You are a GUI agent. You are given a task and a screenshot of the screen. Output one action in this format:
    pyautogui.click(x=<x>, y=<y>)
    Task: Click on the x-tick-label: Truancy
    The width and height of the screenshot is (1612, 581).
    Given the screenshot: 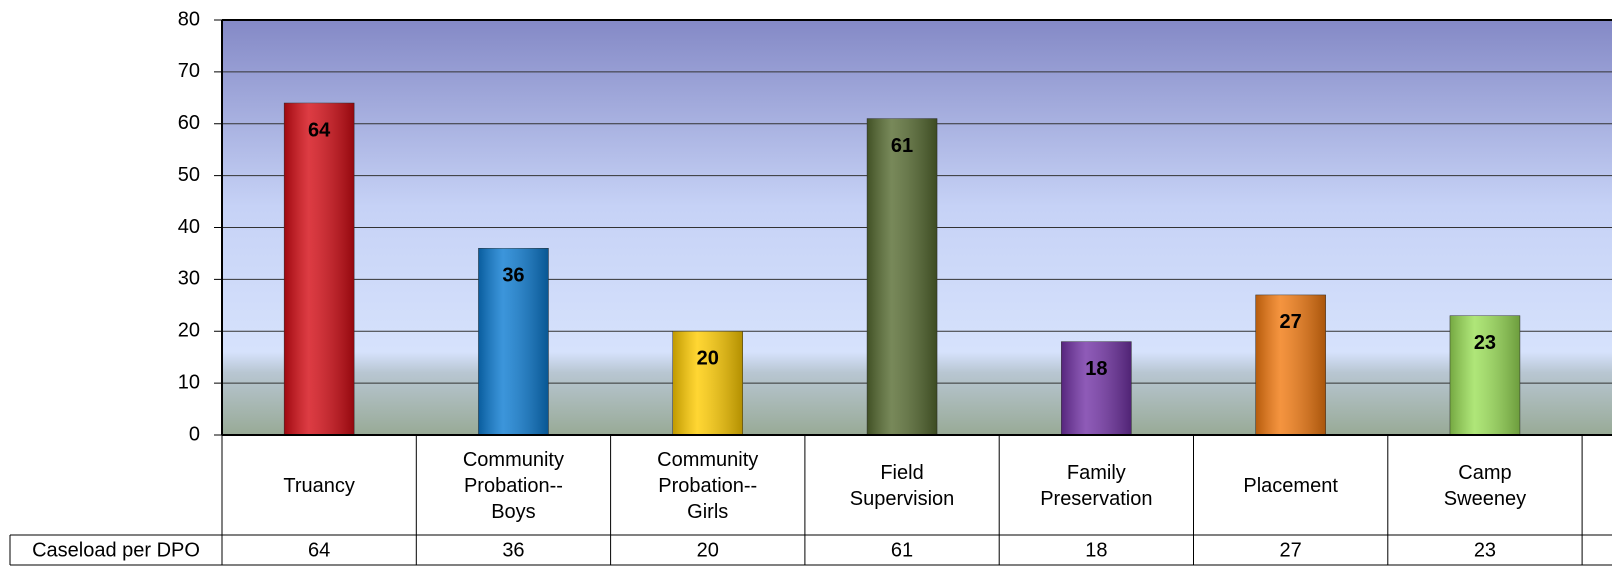 What is the action you would take?
    pyautogui.click(x=319, y=486)
    